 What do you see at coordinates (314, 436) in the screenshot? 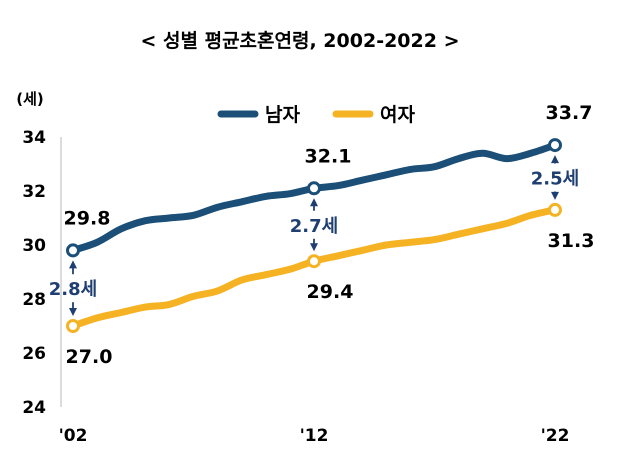
I see `x-tick-label: '12` at bounding box center [314, 436].